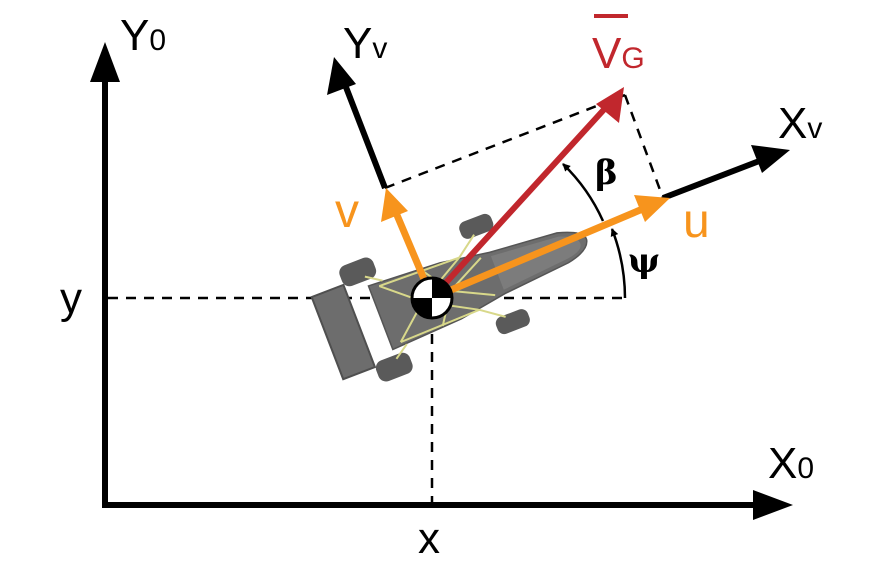 Image resolution: width=874 pixels, height=576 pixels. I want to click on vg-vector-arrowhead, so click(610, 105).